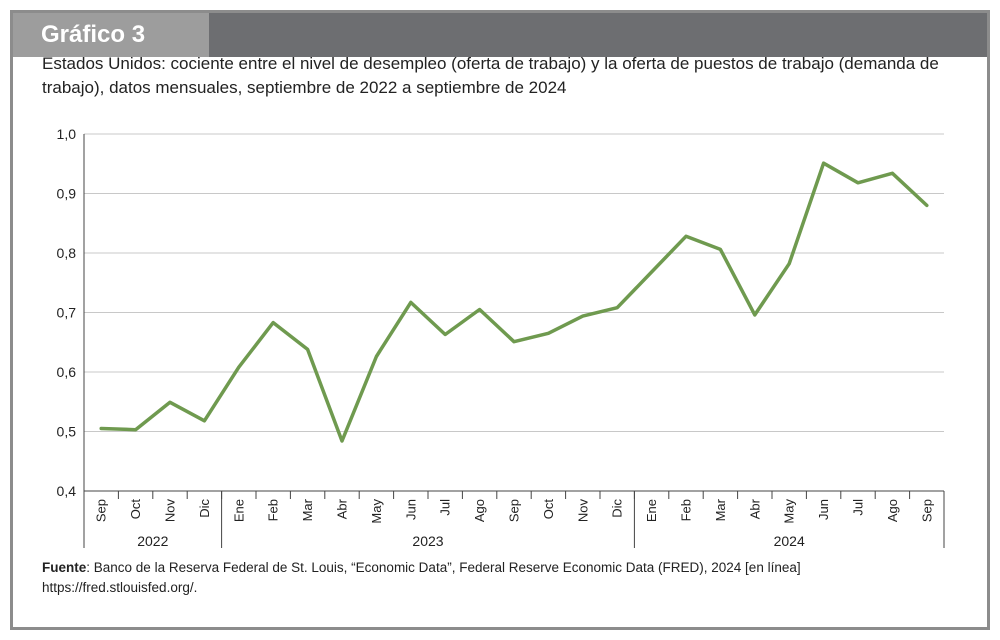 The height and width of the screenshot is (640, 1000). I want to click on figure-title: Gráfico 3, so click(111, 35).